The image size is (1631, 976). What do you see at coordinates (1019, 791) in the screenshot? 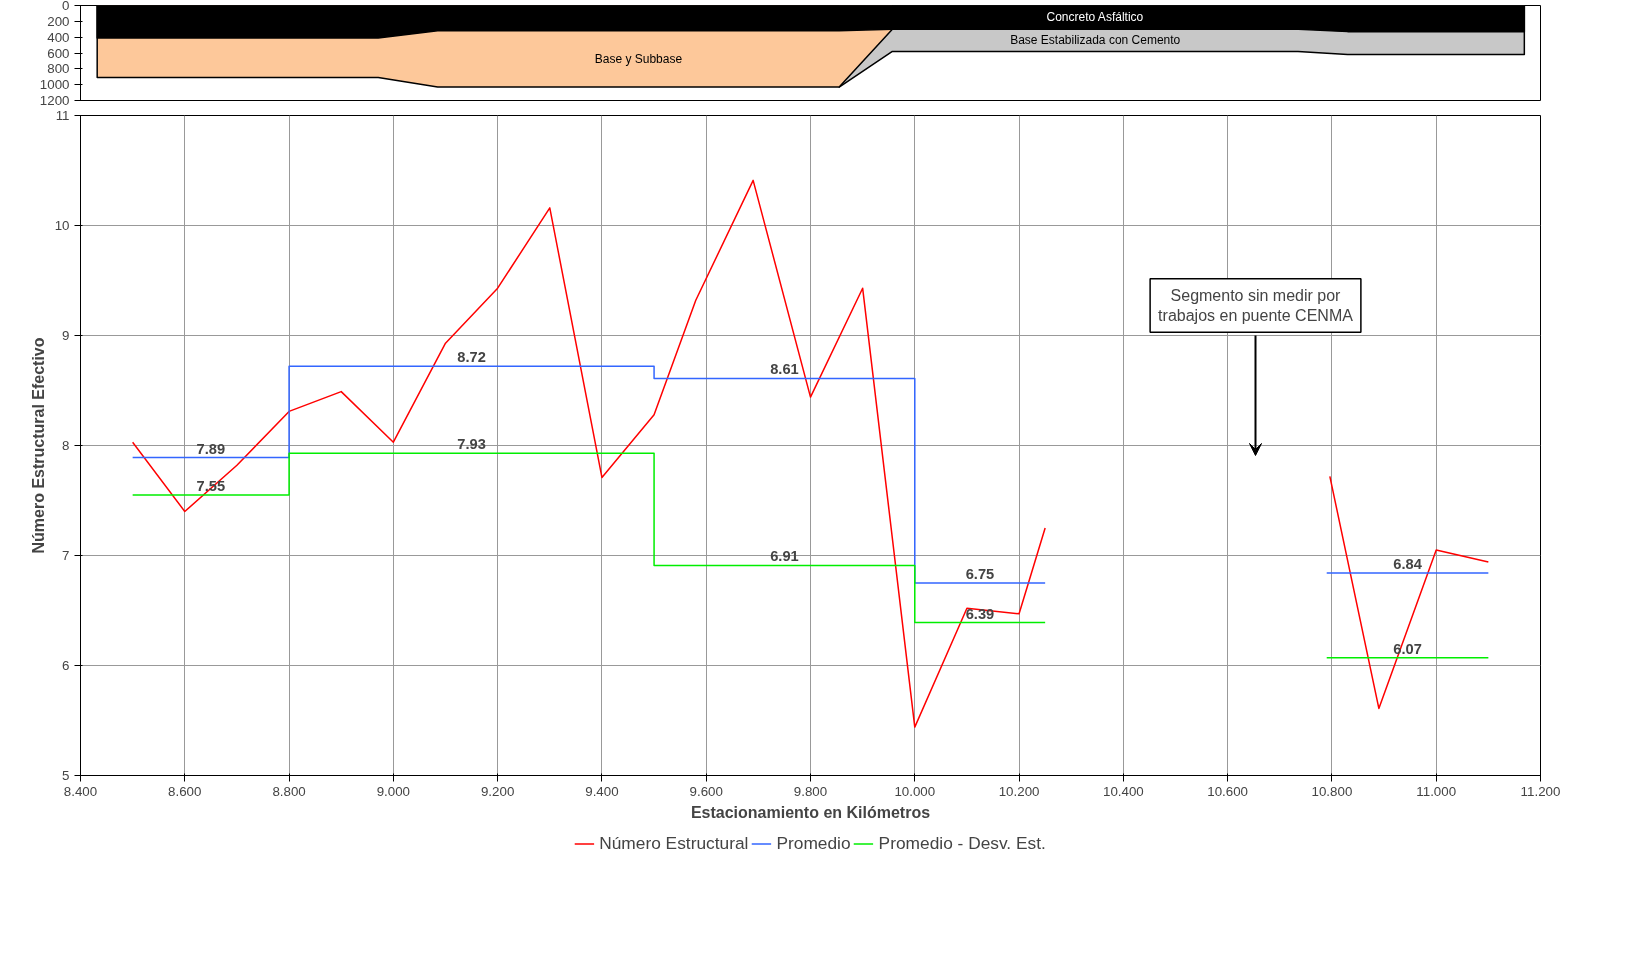
I see `x-tick-label: 10.200` at bounding box center [1019, 791].